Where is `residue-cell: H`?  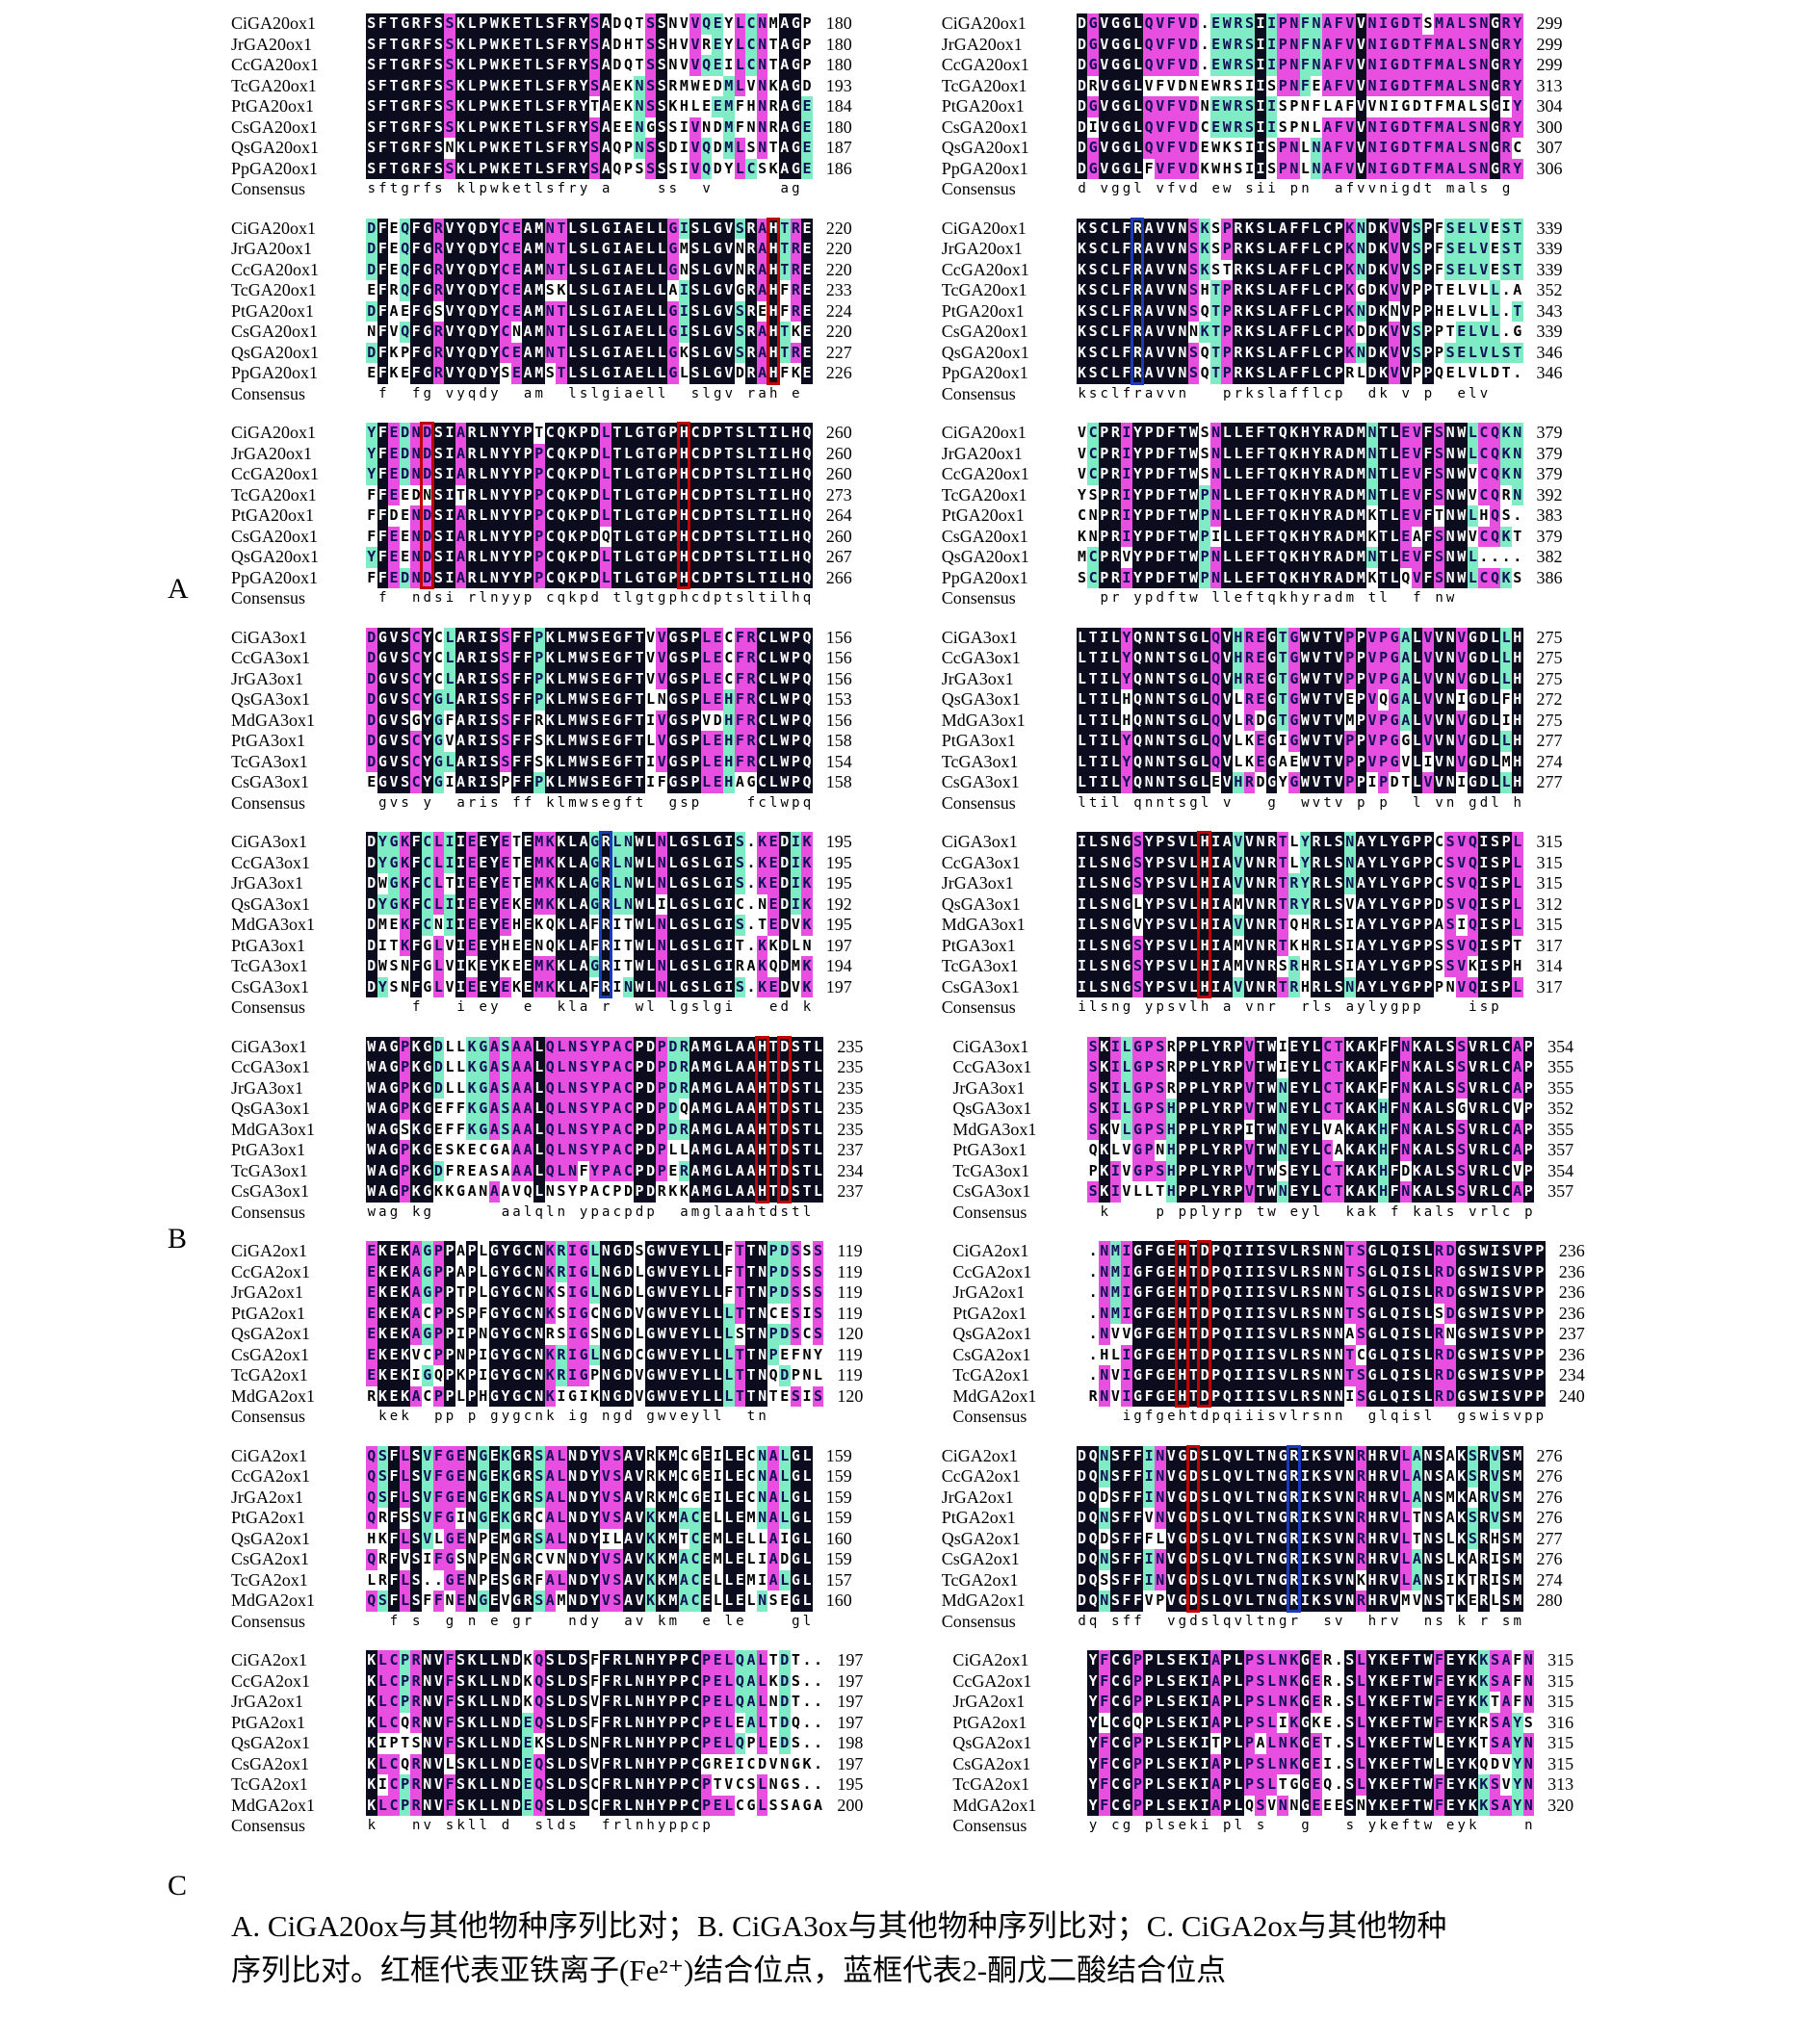
residue-cell: H is located at coordinates (796, 453).